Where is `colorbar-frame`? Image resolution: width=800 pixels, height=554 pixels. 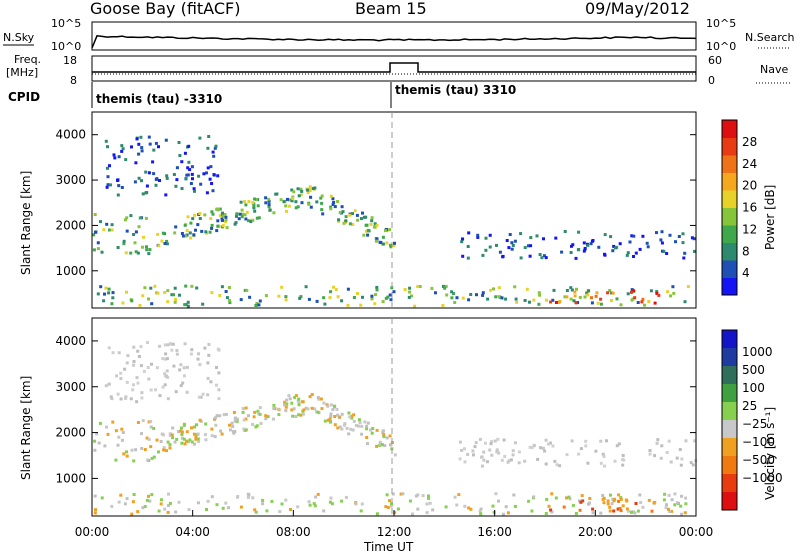
colorbar-frame is located at coordinates (729, 420).